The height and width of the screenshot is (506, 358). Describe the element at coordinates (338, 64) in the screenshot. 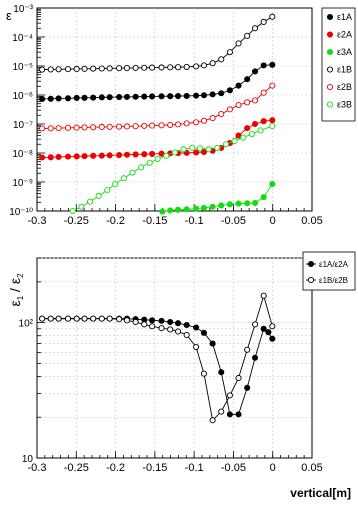

I see `top-legend: ε1A ε2A ε3A ε1B ε2B ε3B` at that location.